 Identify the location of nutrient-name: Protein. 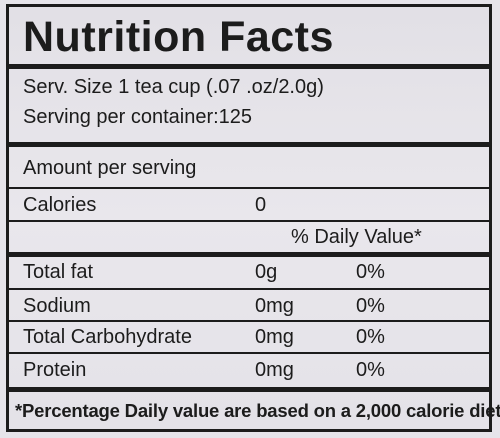
(55, 370).